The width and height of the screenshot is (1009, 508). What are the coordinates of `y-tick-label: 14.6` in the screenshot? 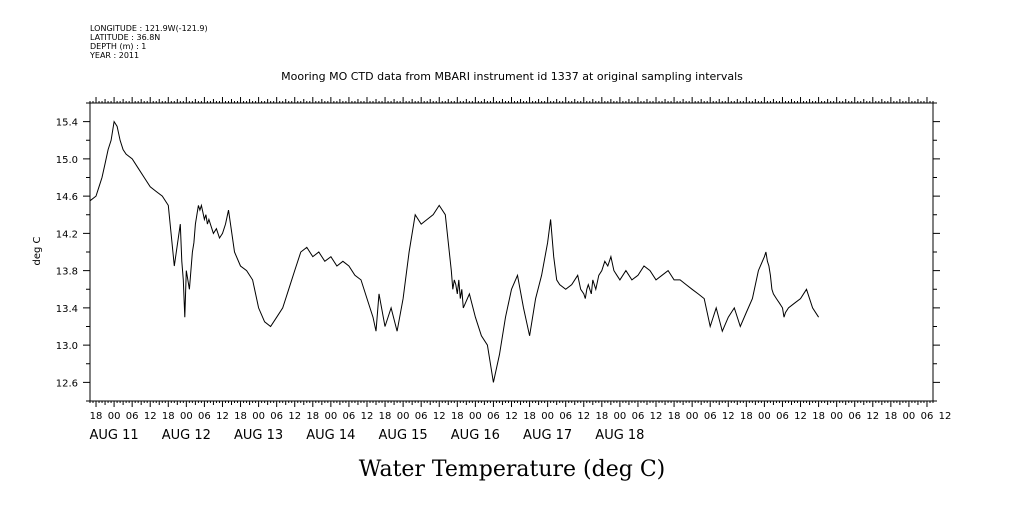 It's located at (67, 197).